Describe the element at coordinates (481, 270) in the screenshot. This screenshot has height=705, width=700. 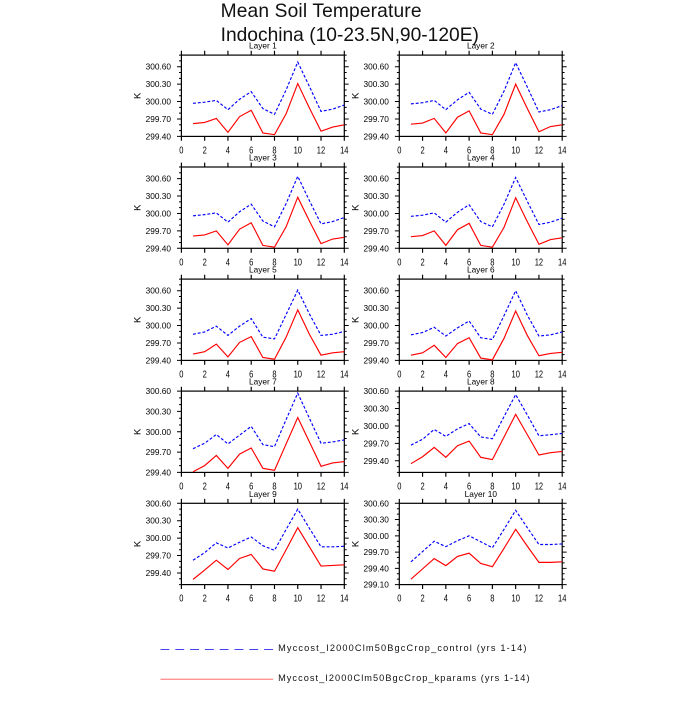
I see `svg-text: Layer 6` at that location.